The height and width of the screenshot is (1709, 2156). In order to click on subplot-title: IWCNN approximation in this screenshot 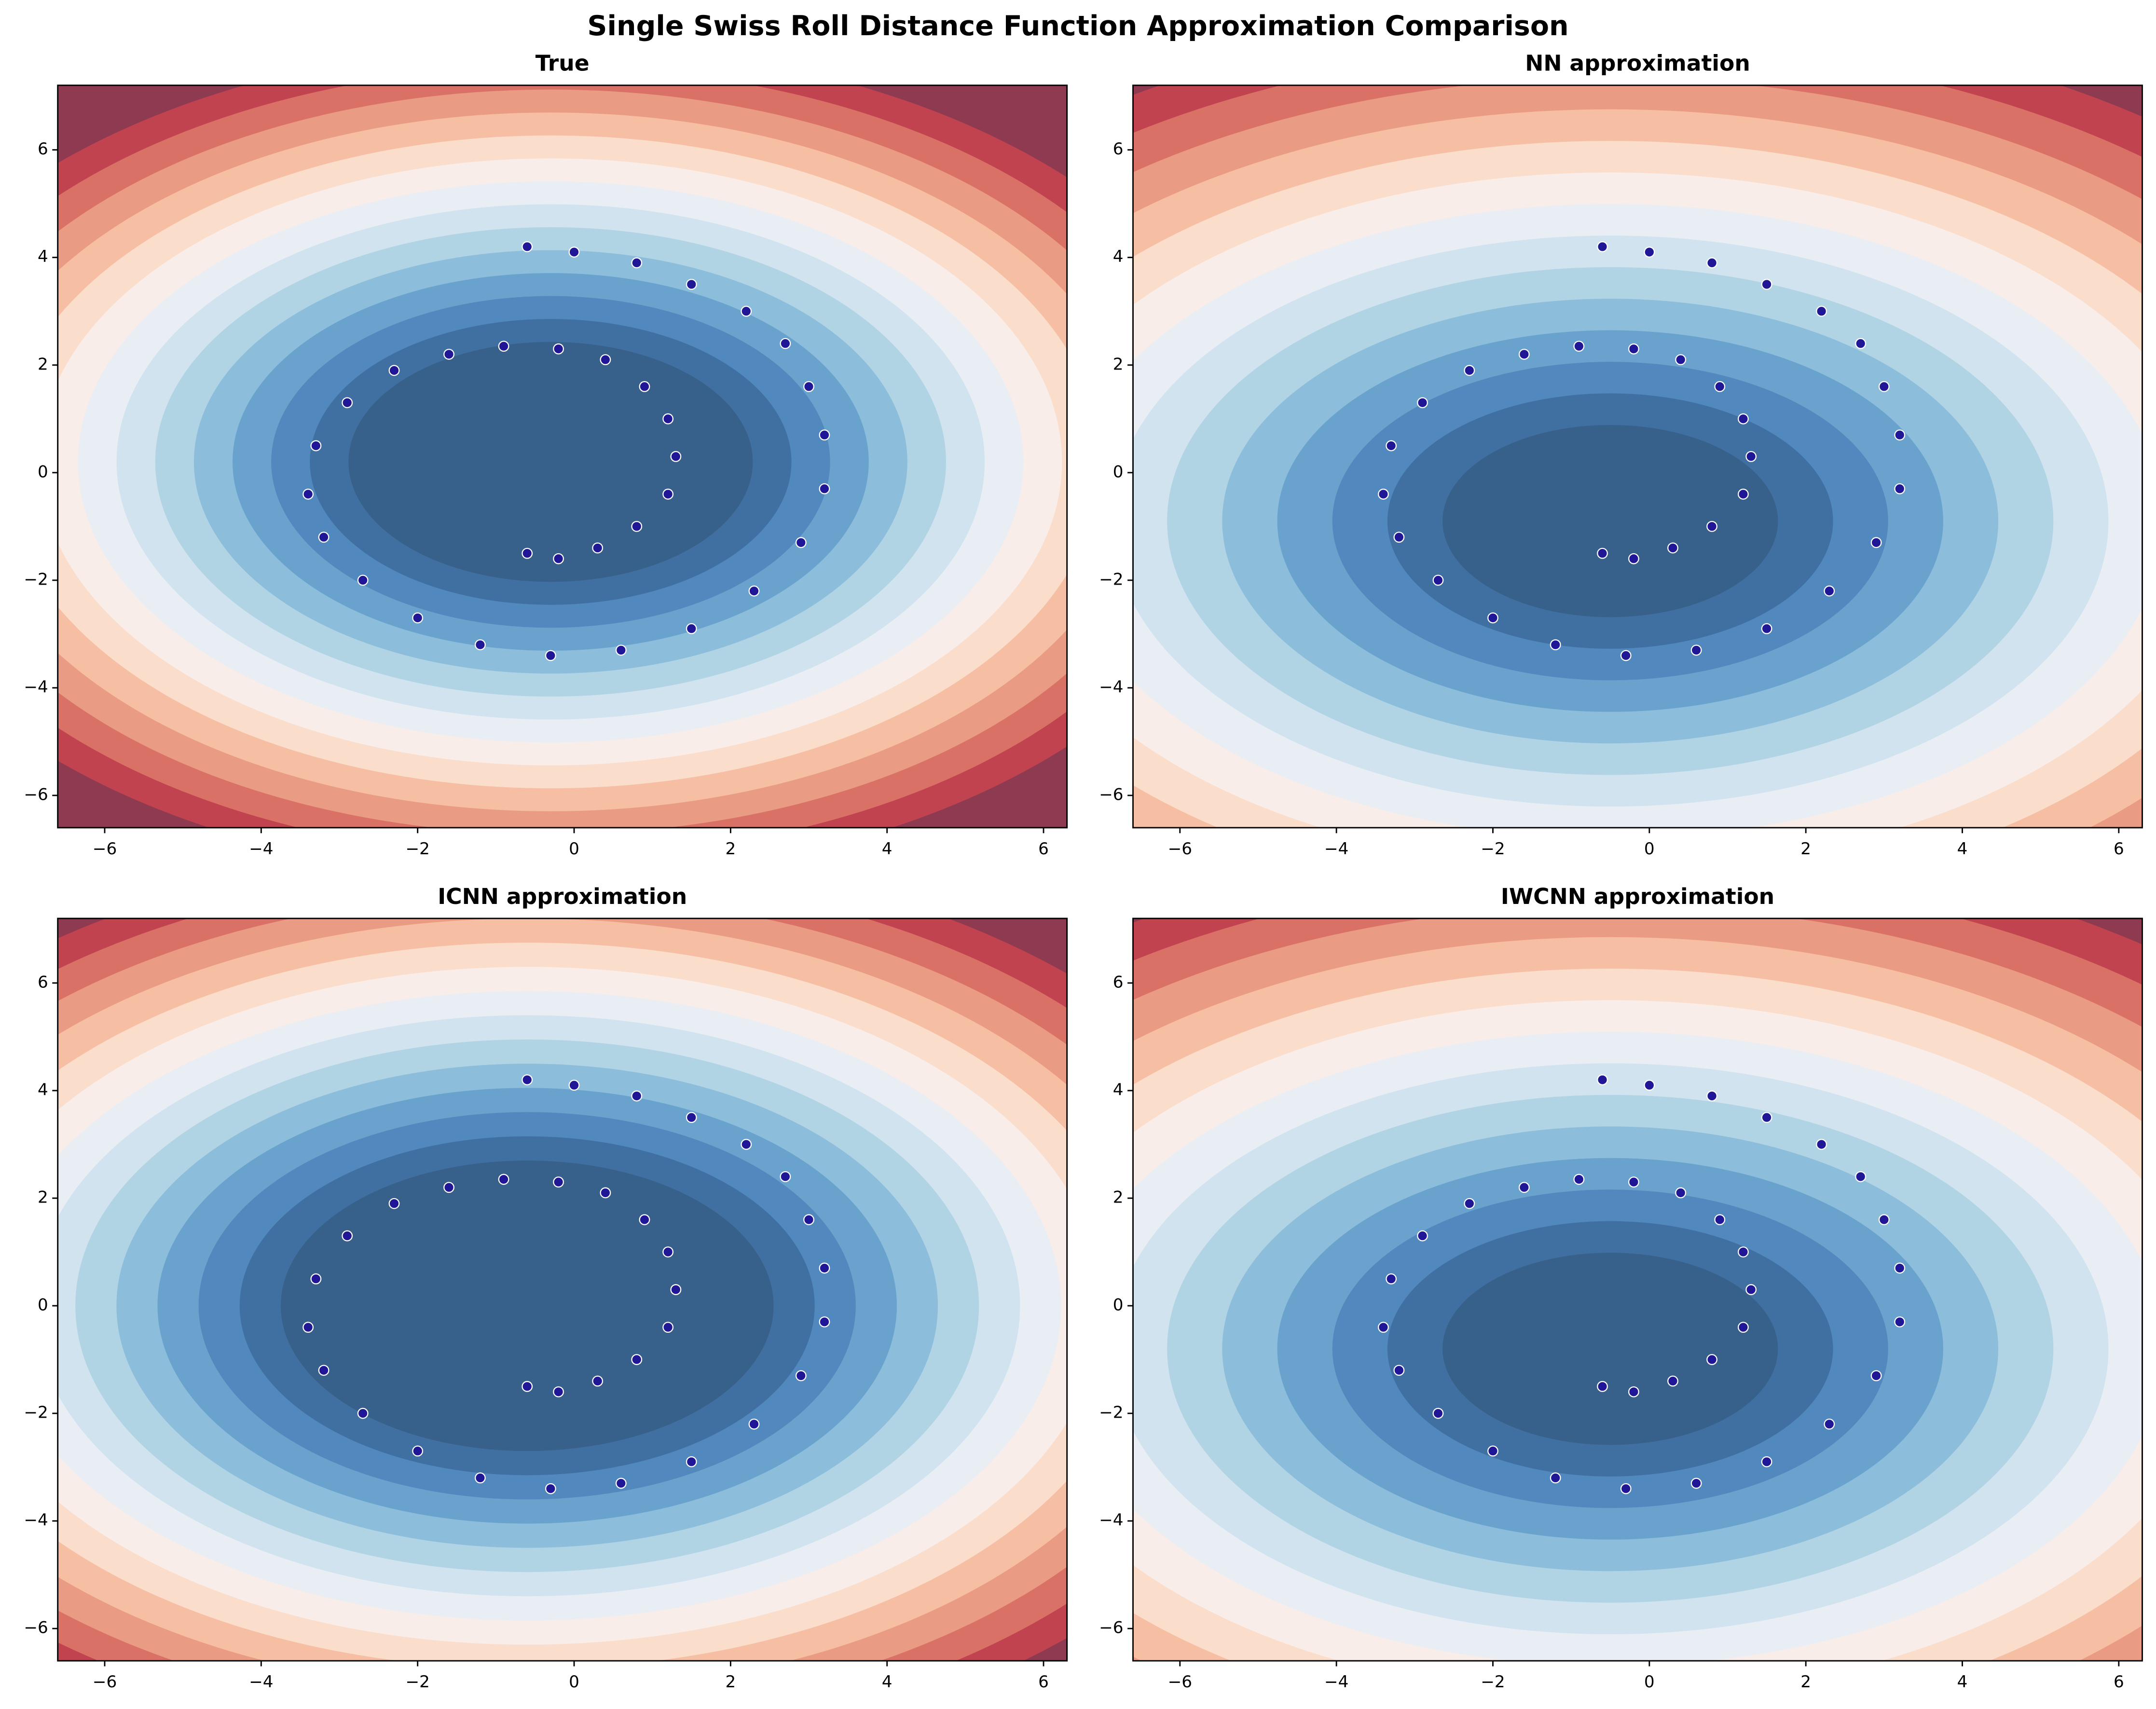, I will do `click(1637, 896)`.